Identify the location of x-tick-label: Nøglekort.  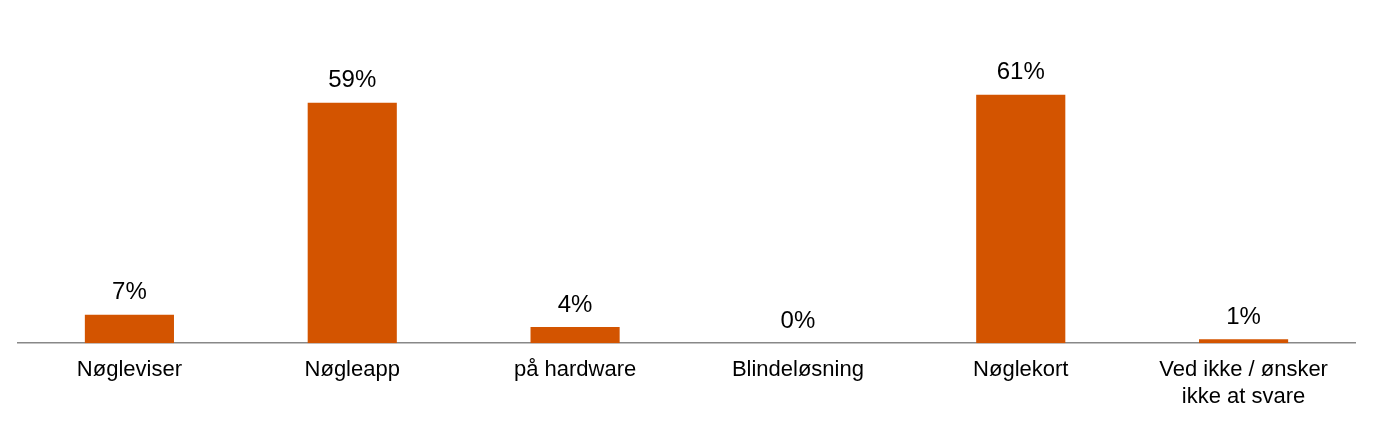
(1021, 369).